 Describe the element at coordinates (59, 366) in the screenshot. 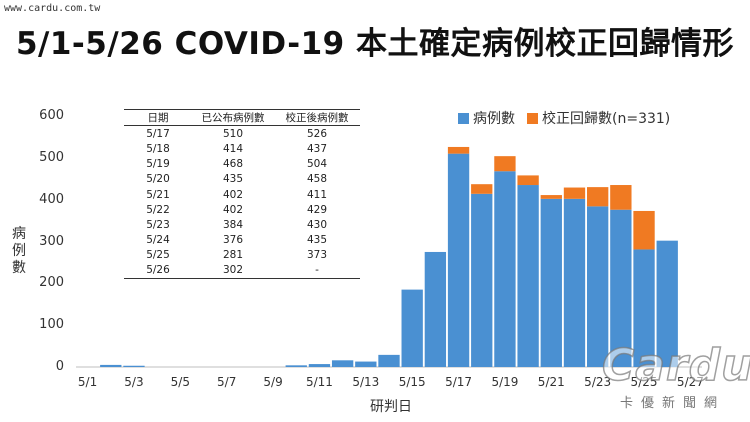

I see `y-tick-label: 0` at that location.